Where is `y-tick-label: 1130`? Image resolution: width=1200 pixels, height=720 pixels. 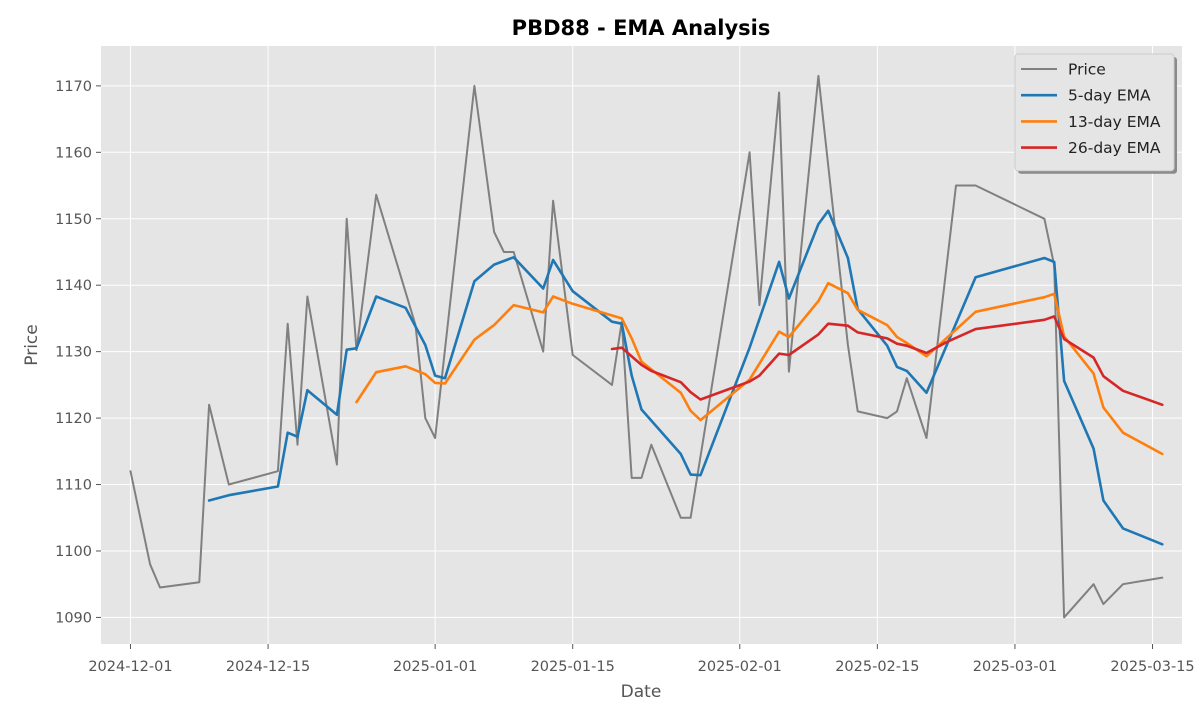 y-tick-label: 1130 is located at coordinates (73, 353).